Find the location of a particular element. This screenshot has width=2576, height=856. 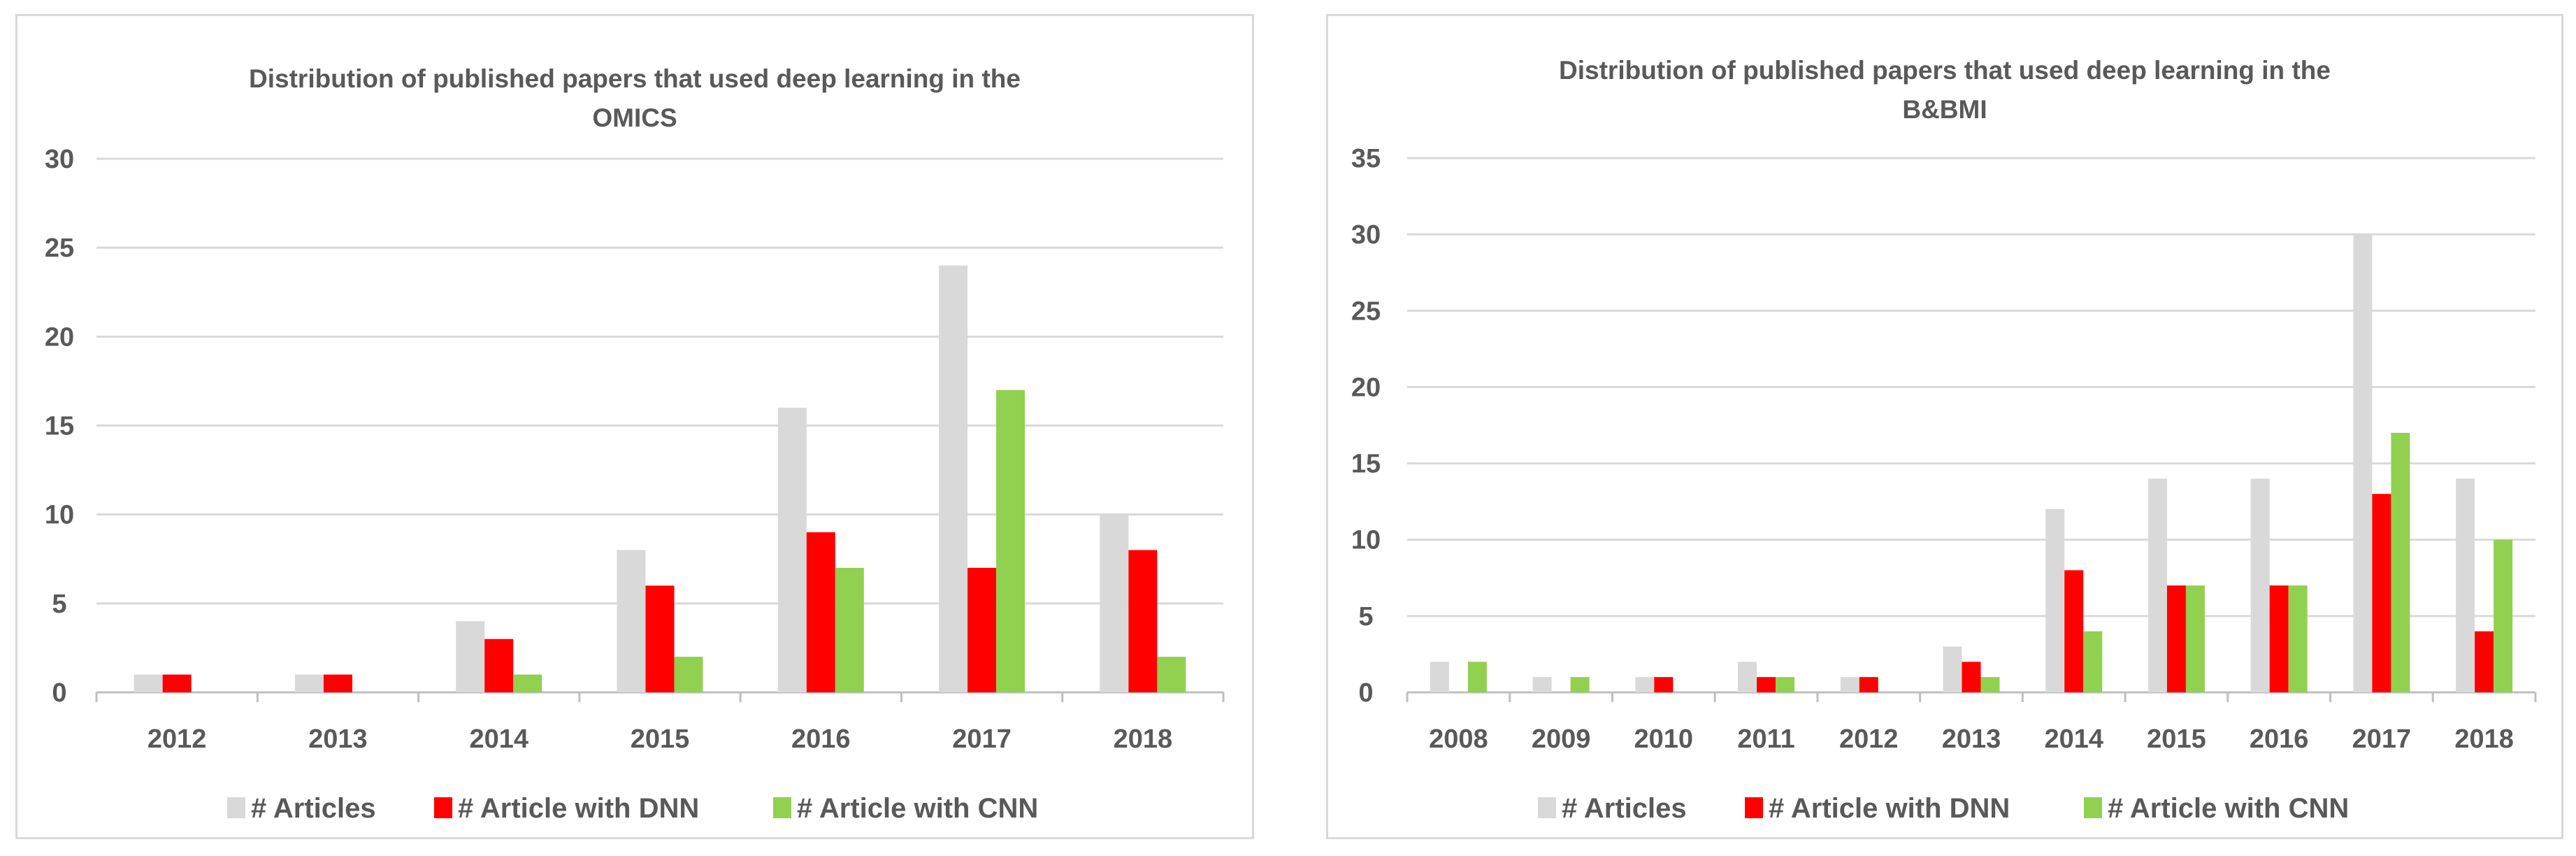

omics-y-tick-label: 20 is located at coordinates (59, 337).